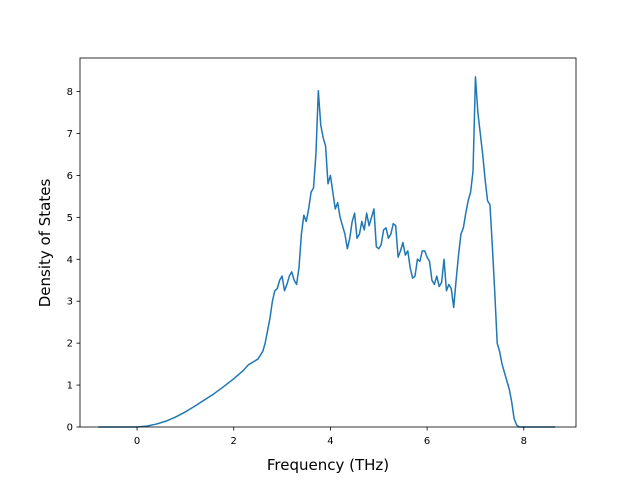 Image resolution: width=640 pixels, height=480 pixels. I want to click on y-tick-label: 2, so click(70, 344).